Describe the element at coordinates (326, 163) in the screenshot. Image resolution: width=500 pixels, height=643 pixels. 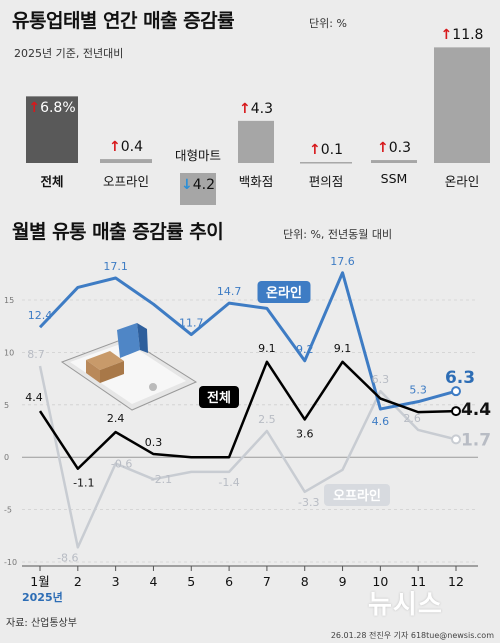
I see `bar-편의점` at that location.